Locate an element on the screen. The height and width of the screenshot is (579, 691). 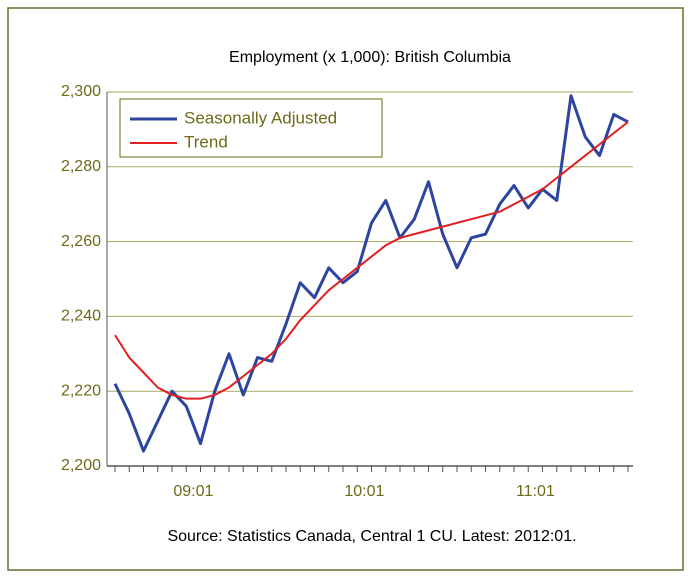
x-tick-label: 11:01 is located at coordinates (535, 491).